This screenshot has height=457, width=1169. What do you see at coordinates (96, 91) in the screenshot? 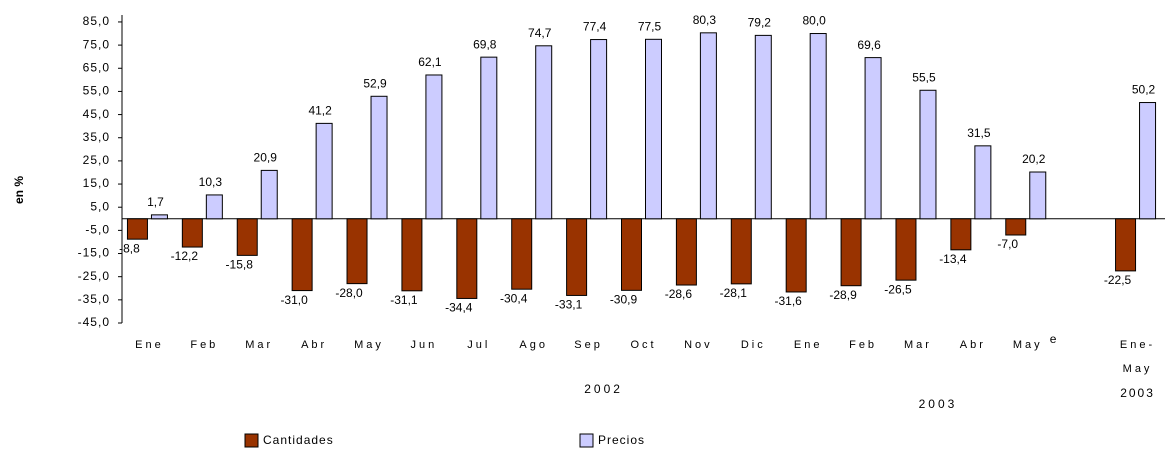
I see `y-tick-label: 55,0` at bounding box center [96, 91].